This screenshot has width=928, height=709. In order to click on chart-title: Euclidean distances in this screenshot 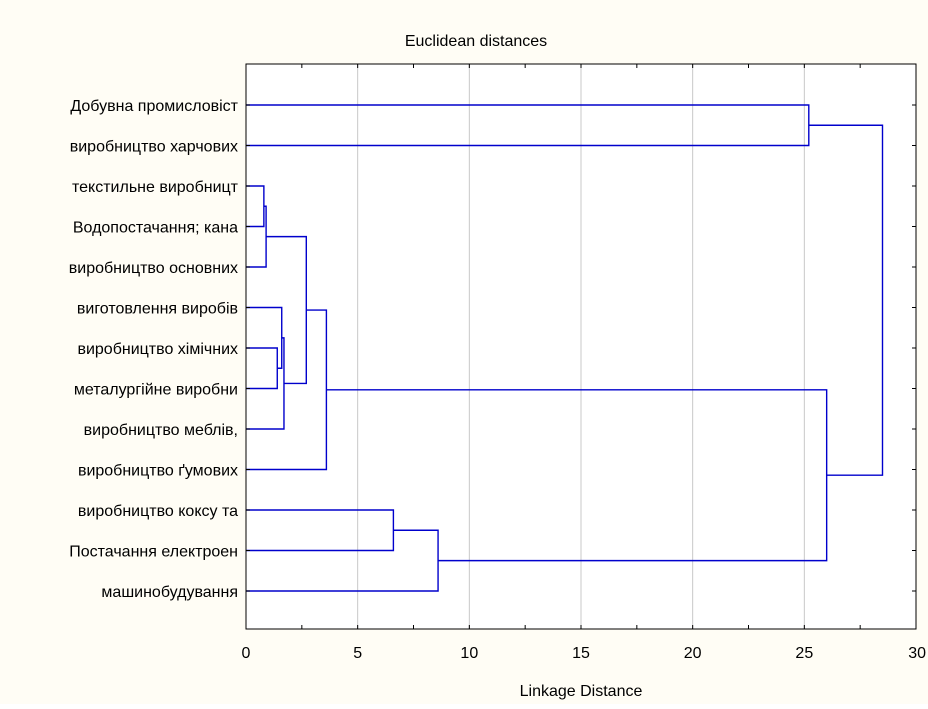, I will do `click(476, 41)`.